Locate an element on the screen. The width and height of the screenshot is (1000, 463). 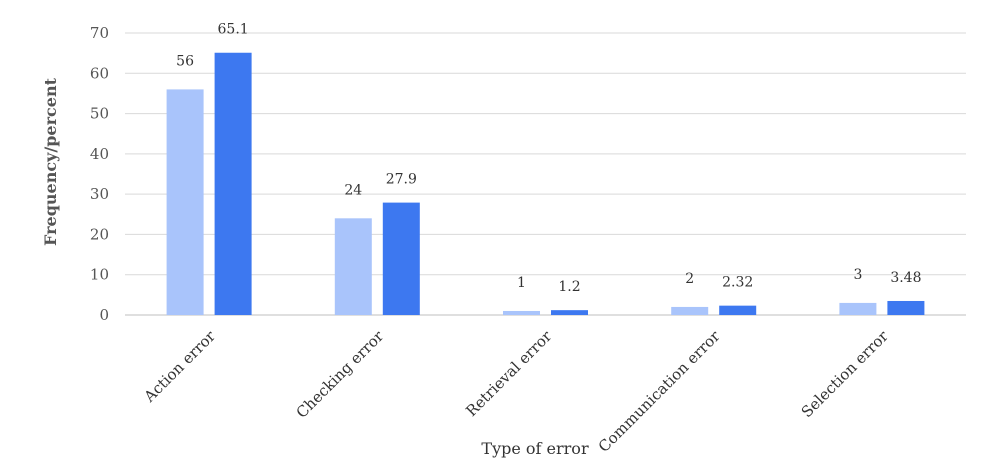
x-axis-title: Type of error is located at coordinates (535, 448).